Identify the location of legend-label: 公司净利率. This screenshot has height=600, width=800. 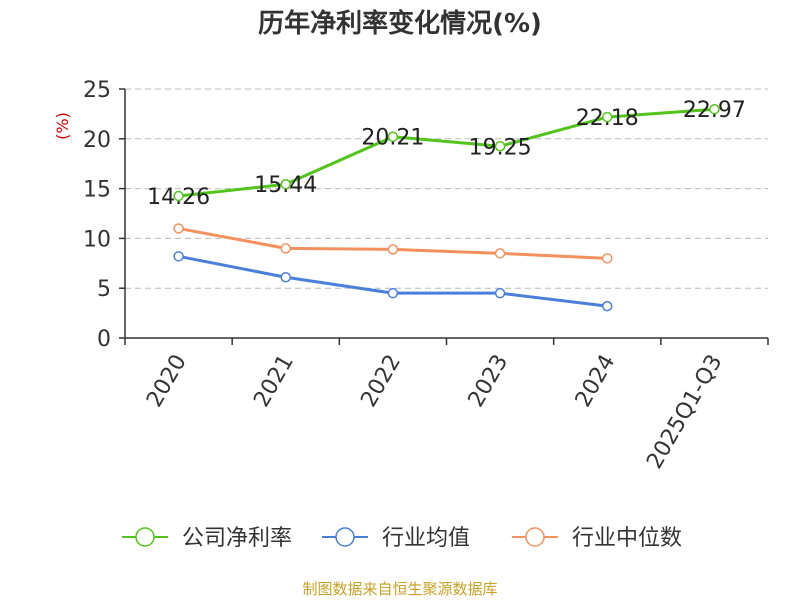
(237, 538).